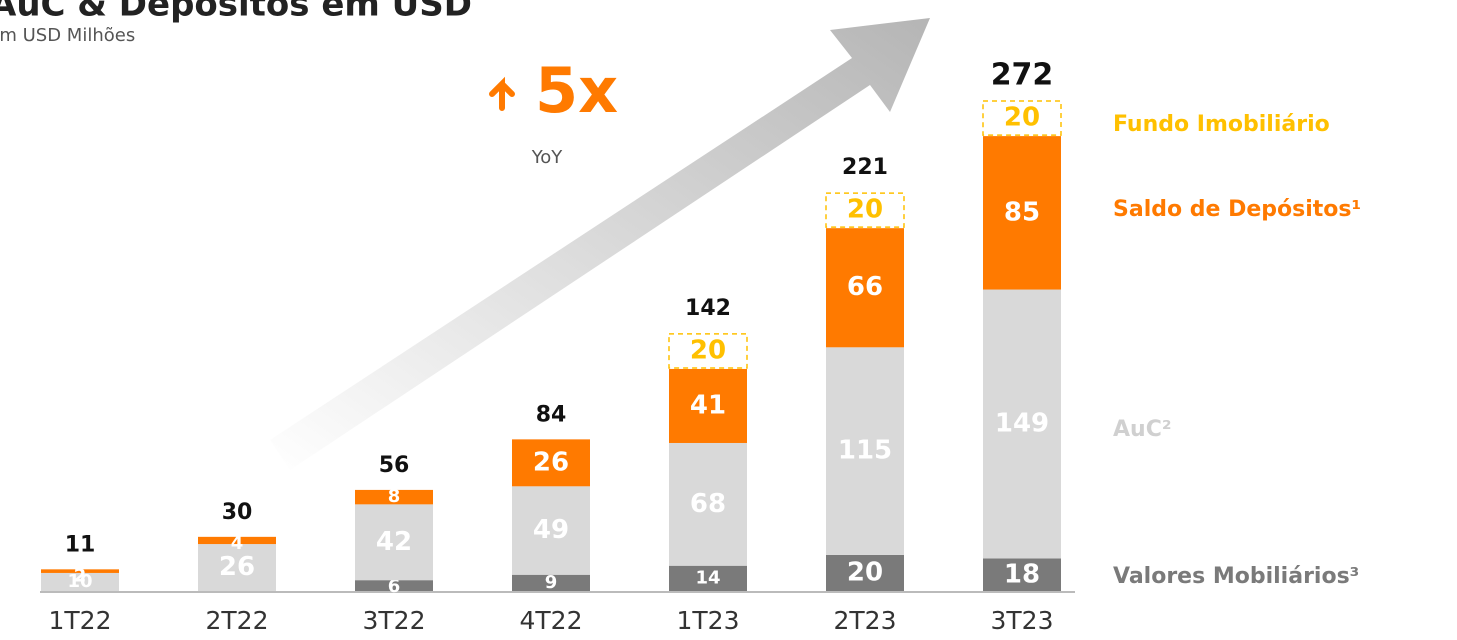 Image resolution: width=1457 pixels, height=640 pixels. What do you see at coordinates (708, 620) in the screenshot?
I see `x-tick-label: 1T23` at bounding box center [708, 620].